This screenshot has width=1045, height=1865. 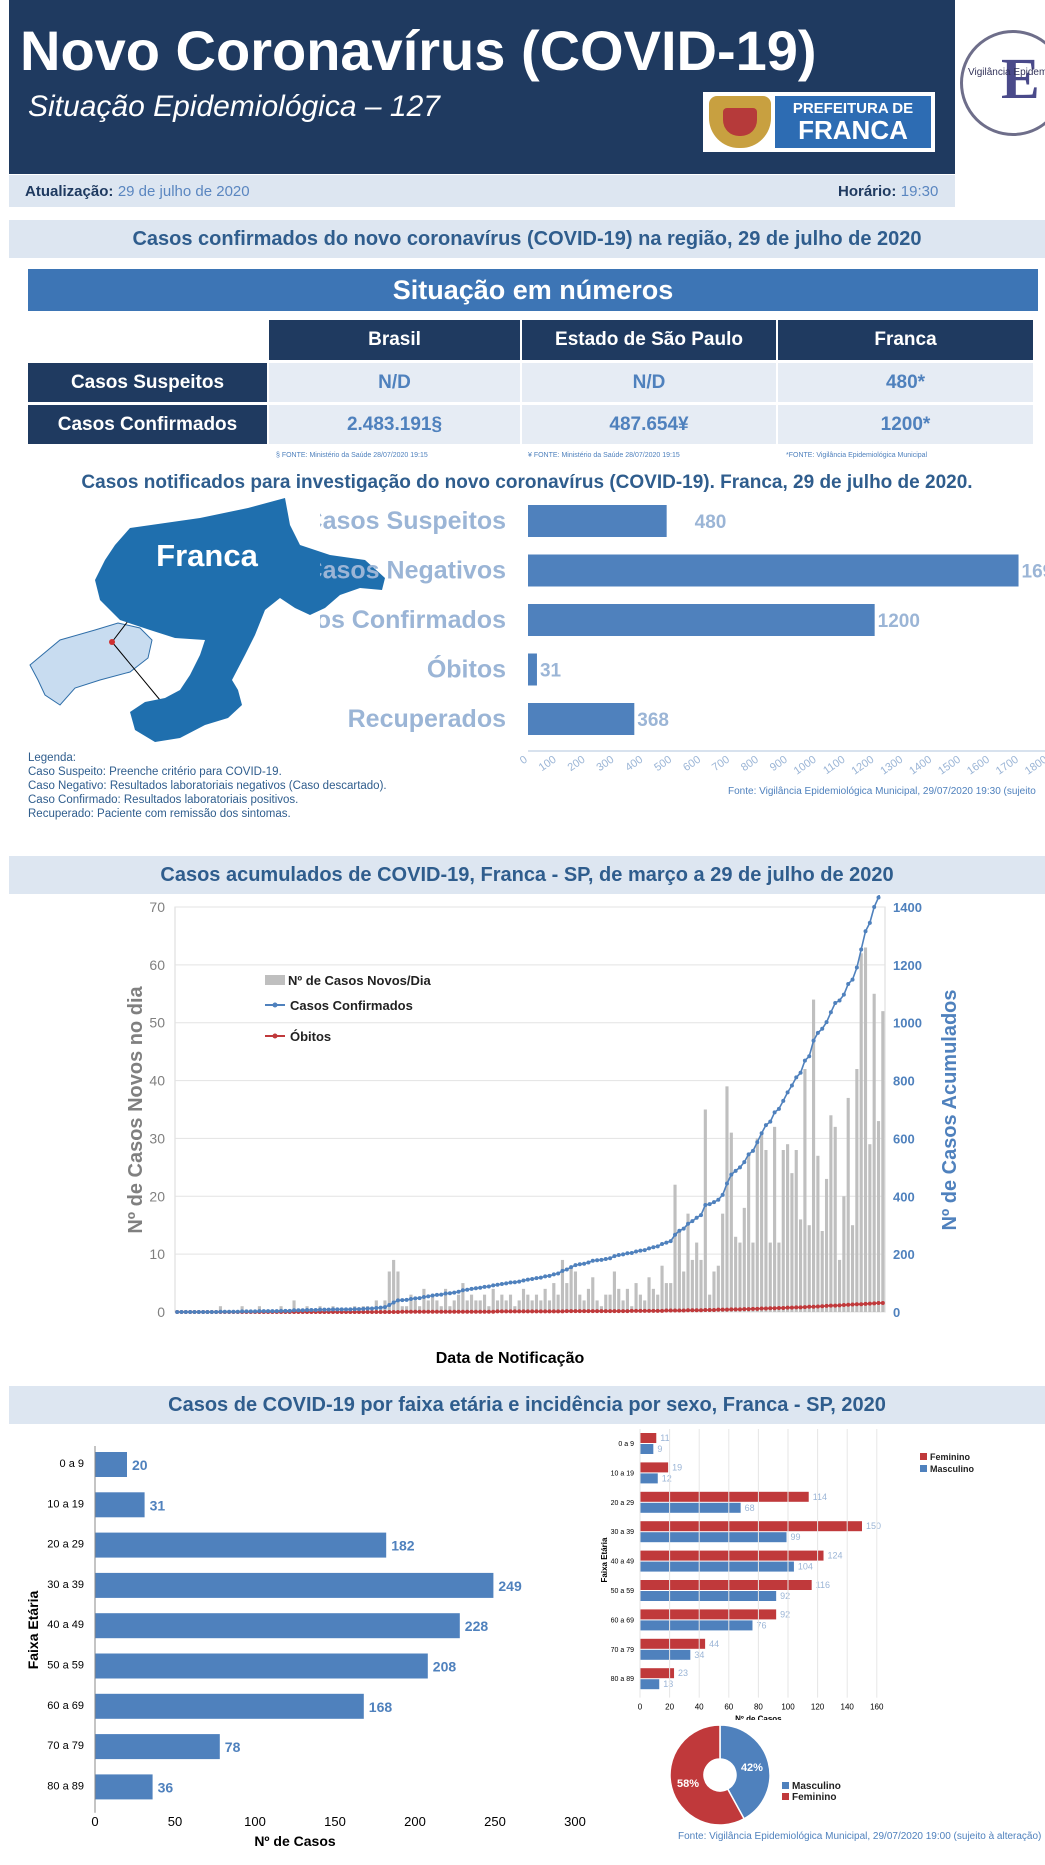 What do you see at coordinates (360, 980) in the screenshot?
I see `legend-casos-novos: Nº de Casos Novos/Dia` at bounding box center [360, 980].